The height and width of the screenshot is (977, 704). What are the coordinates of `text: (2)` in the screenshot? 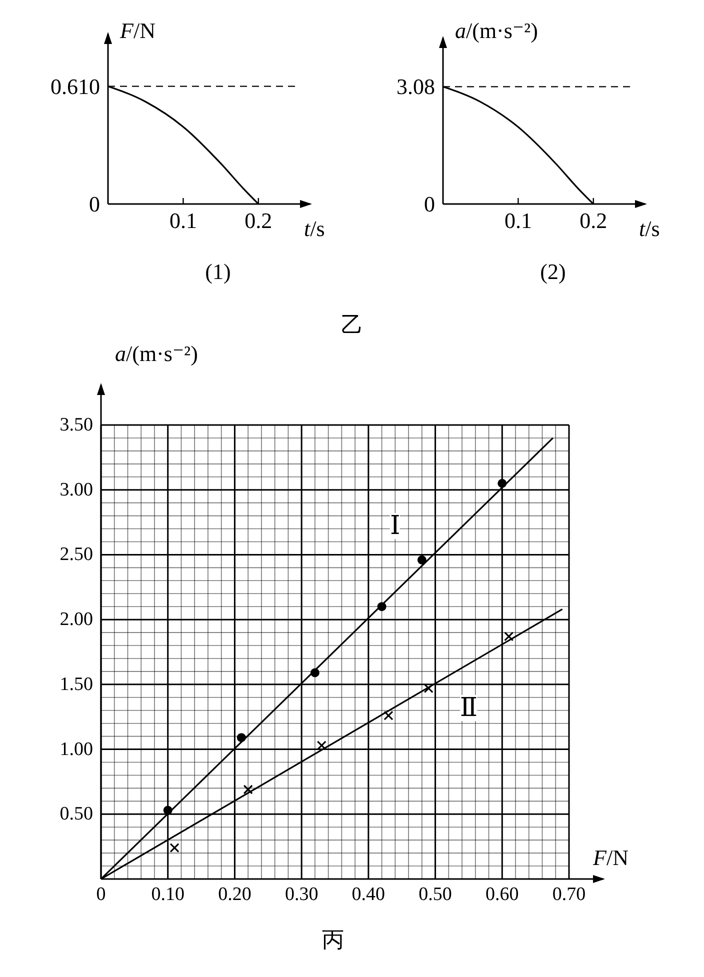 It's located at (553, 272).